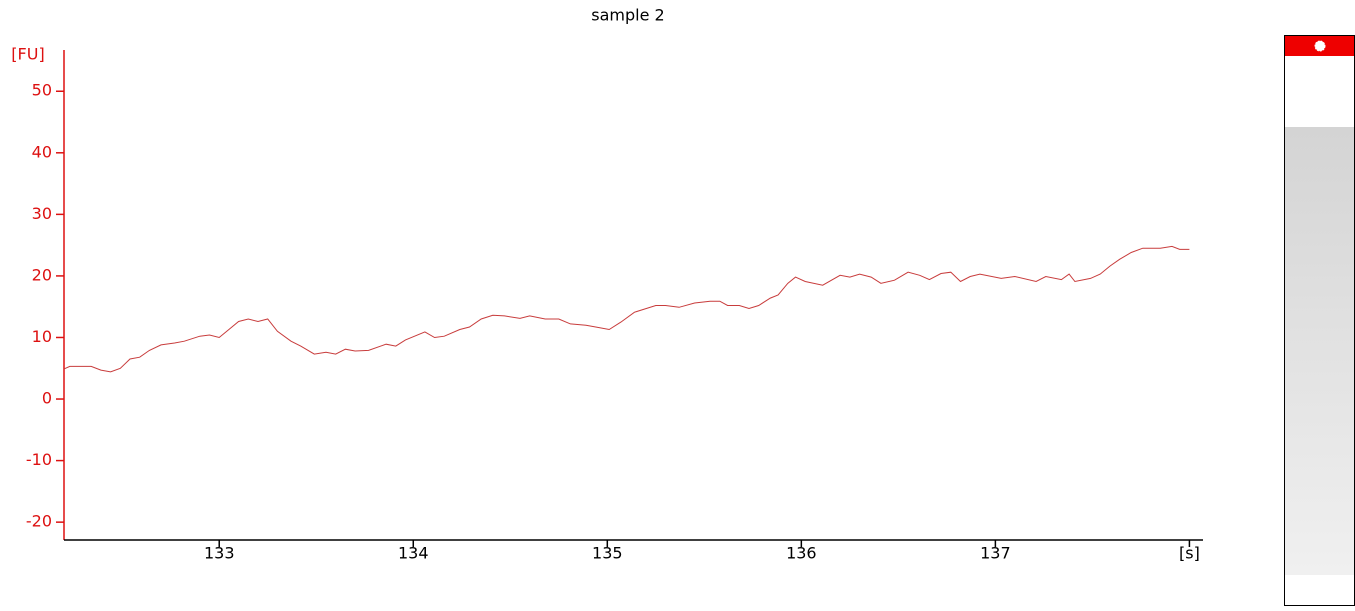 This screenshot has height=611, width=1355. I want to click on panel-icon, so click(1320, 46).